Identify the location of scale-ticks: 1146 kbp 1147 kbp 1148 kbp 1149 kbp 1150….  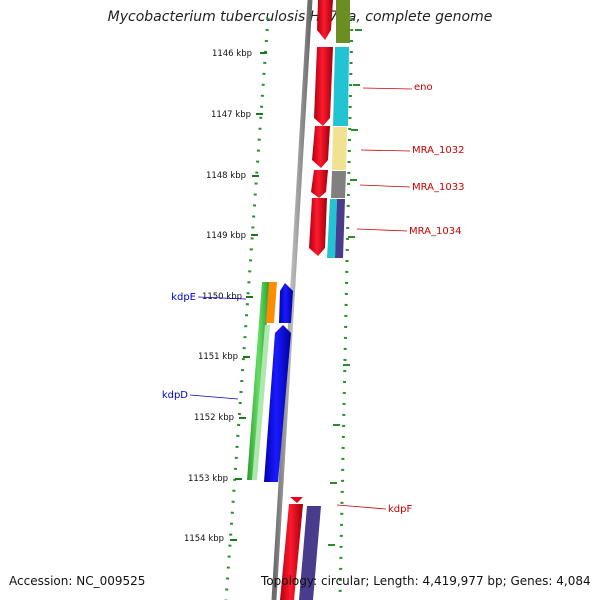
(225, 296).